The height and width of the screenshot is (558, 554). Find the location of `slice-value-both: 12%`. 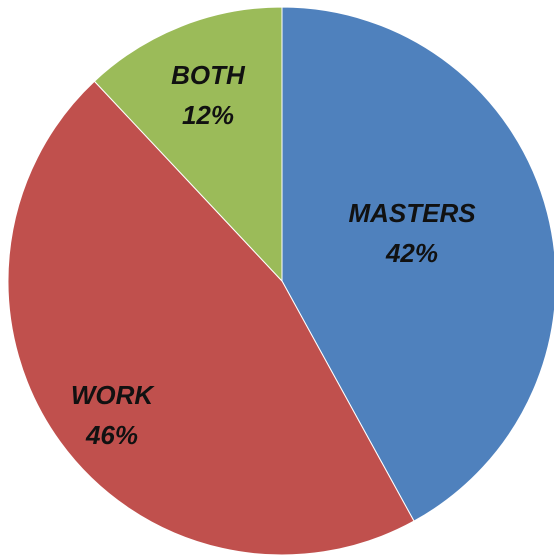

slice-value-both: 12% is located at coordinates (208, 115).